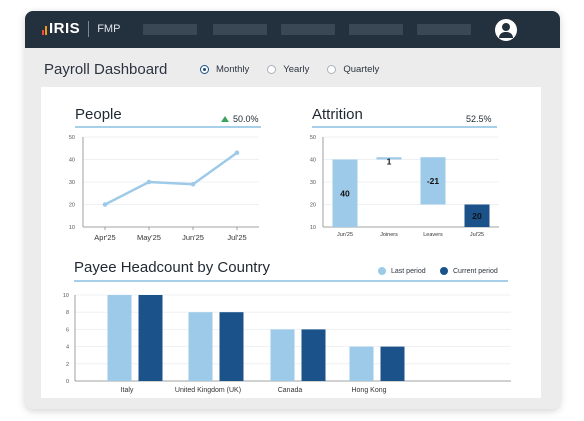 Image resolution: width=584 pixels, height=421 pixels. What do you see at coordinates (225, 119) in the screenshot?
I see `triangle-up-icon` at bounding box center [225, 119].